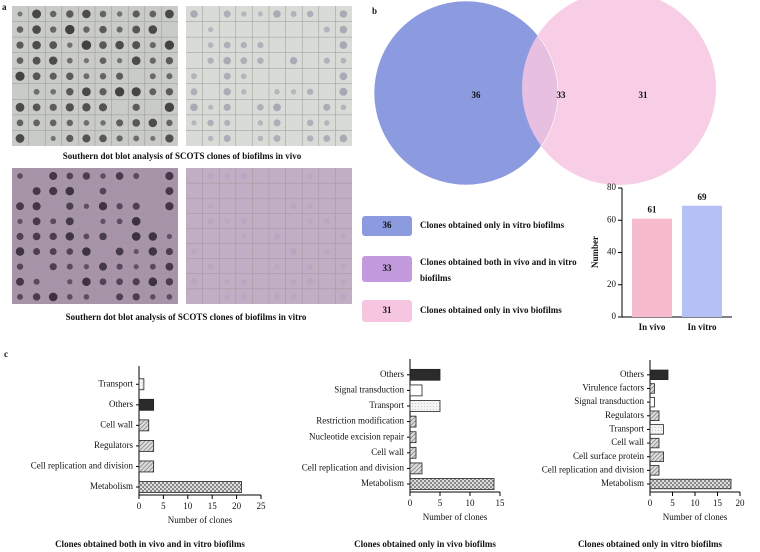  What do you see at coordinates (382, 483) in the screenshot?
I see `y-tick-label: Metabolism` at bounding box center [382, 483].